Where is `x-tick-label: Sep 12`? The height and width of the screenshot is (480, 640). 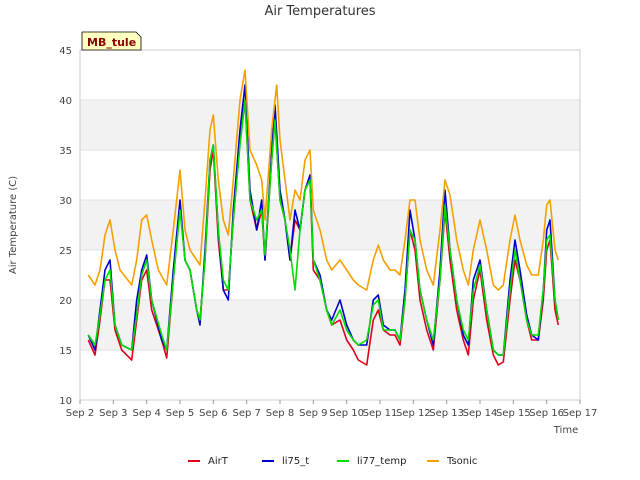
x-tick-label: Sep 12 is located at coordinates (413, 413).